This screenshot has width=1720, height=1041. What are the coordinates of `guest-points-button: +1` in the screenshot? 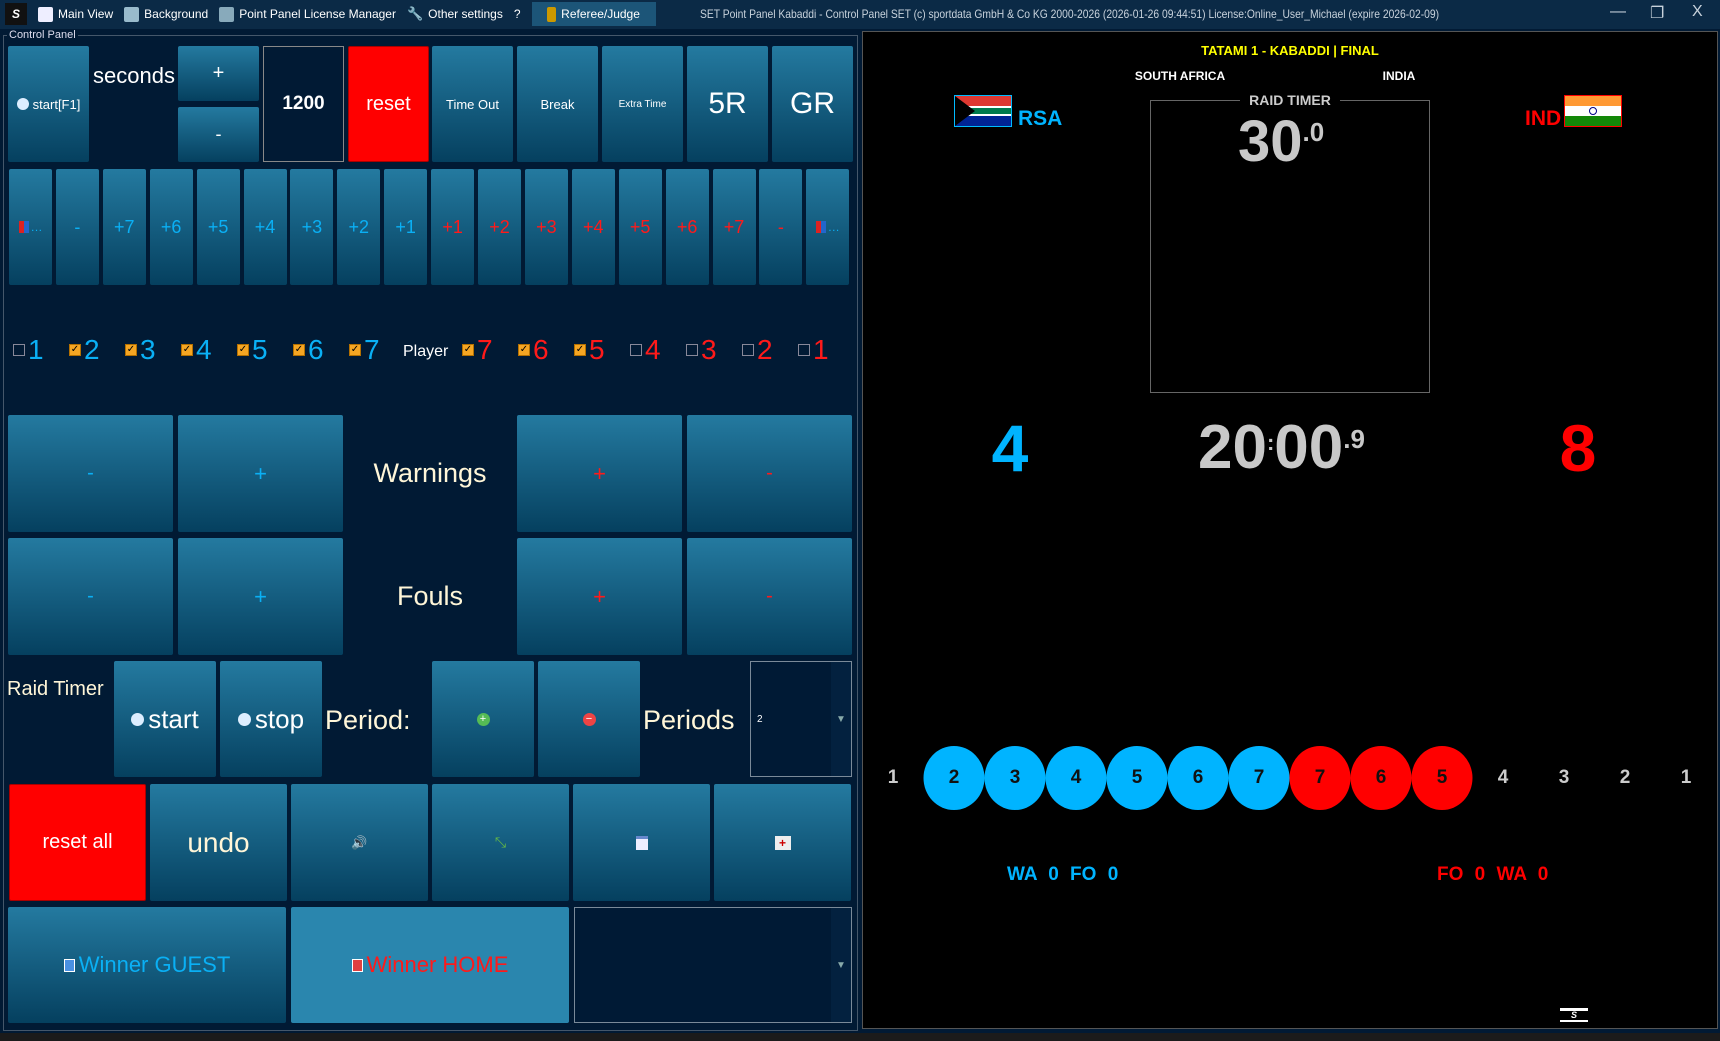 It's located at (406, 227).